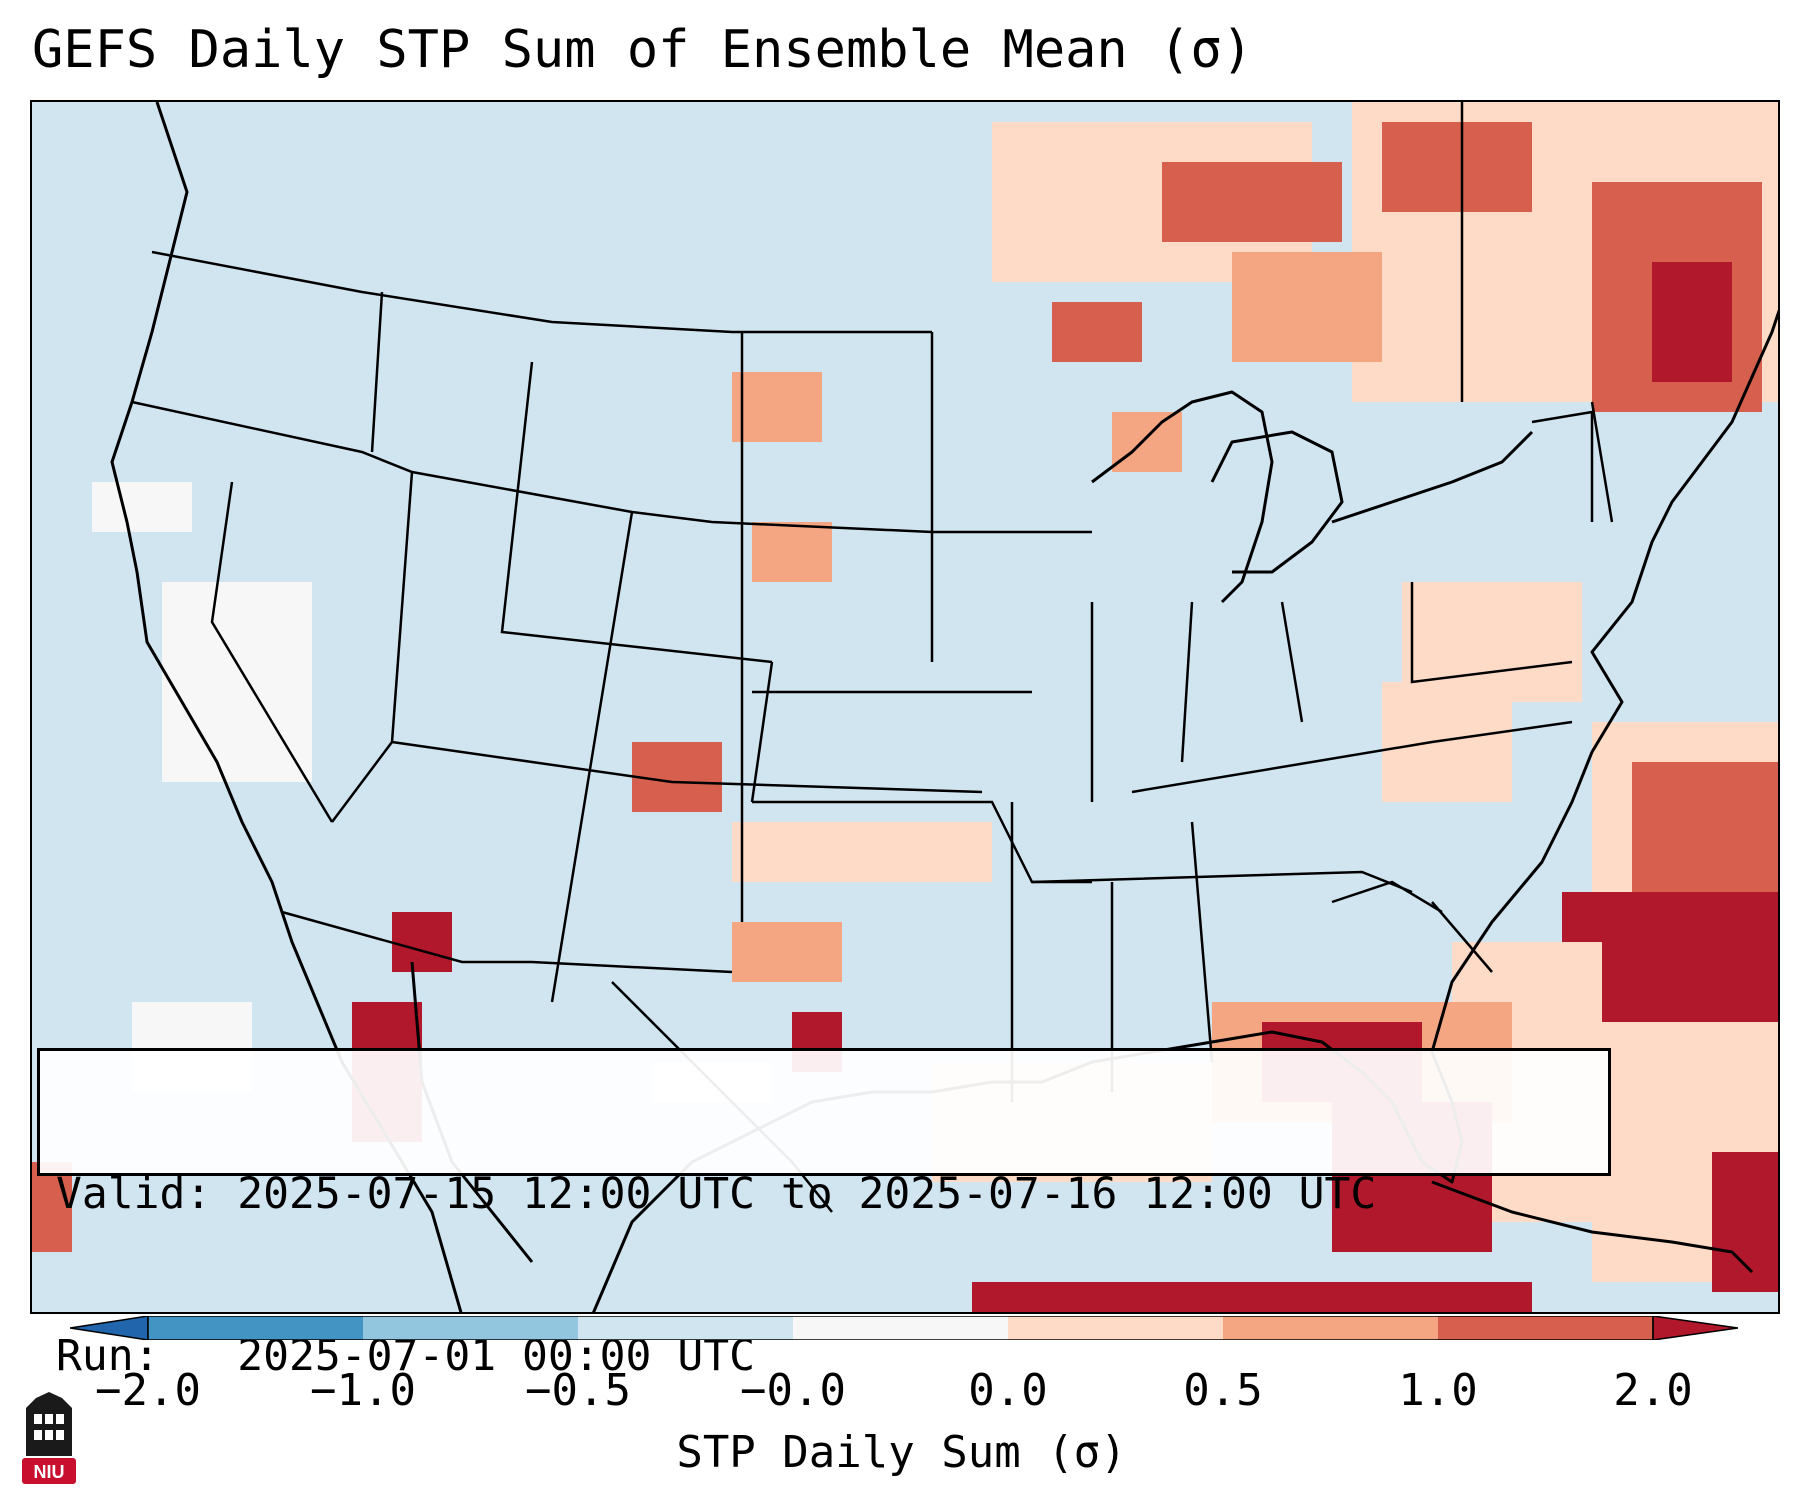 The height and width of the screenshot is (1506, 1803). I want to click on colorbar-svg, so click(904, 1328).